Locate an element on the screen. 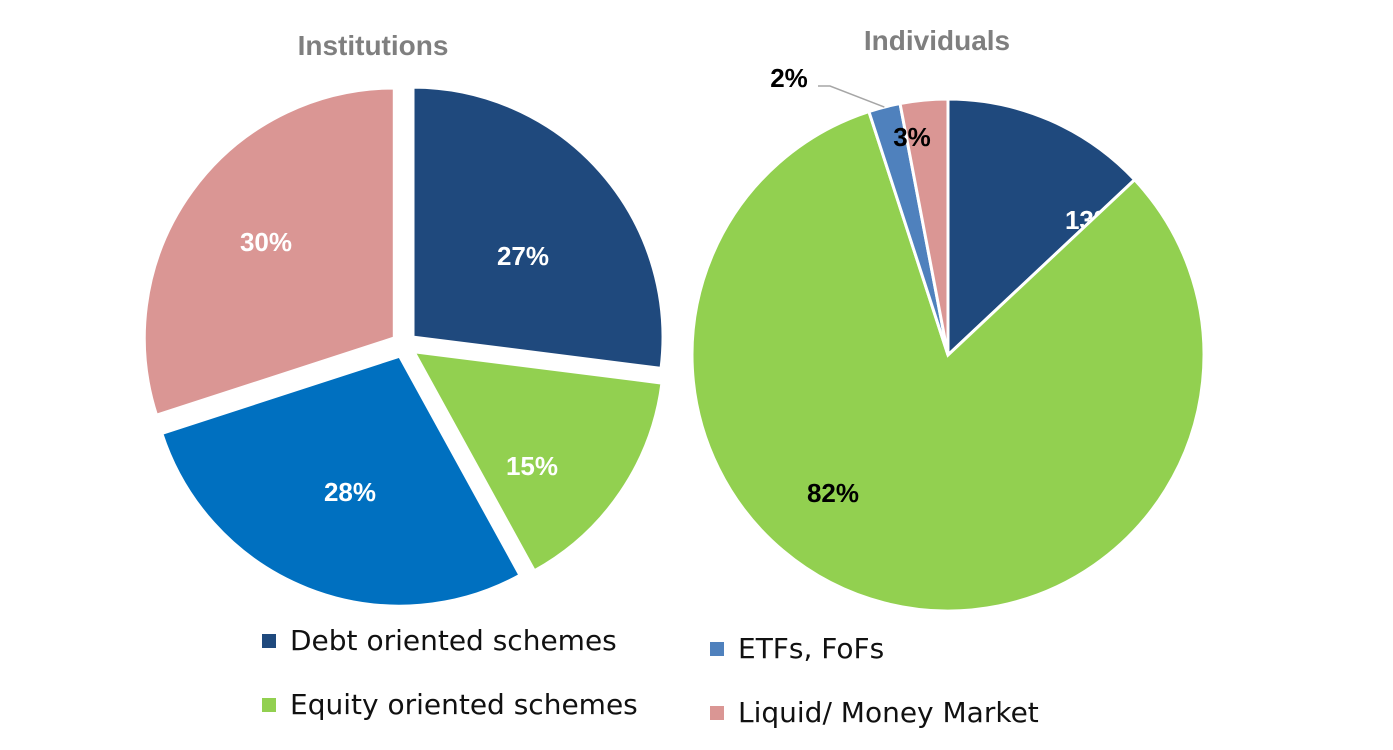  pie-slice-individuals-liquid-money-market is located at coordinates (924, 226).